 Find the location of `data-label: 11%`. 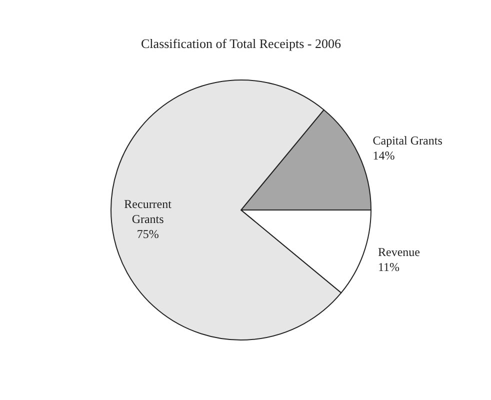

data-label: 11% is located at coordinates (389, 267).